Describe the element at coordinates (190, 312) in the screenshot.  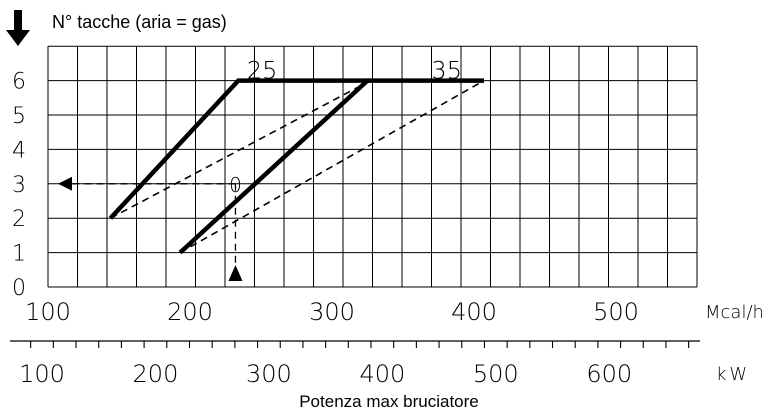
I see `mcal-tick-label: 200` at that location.